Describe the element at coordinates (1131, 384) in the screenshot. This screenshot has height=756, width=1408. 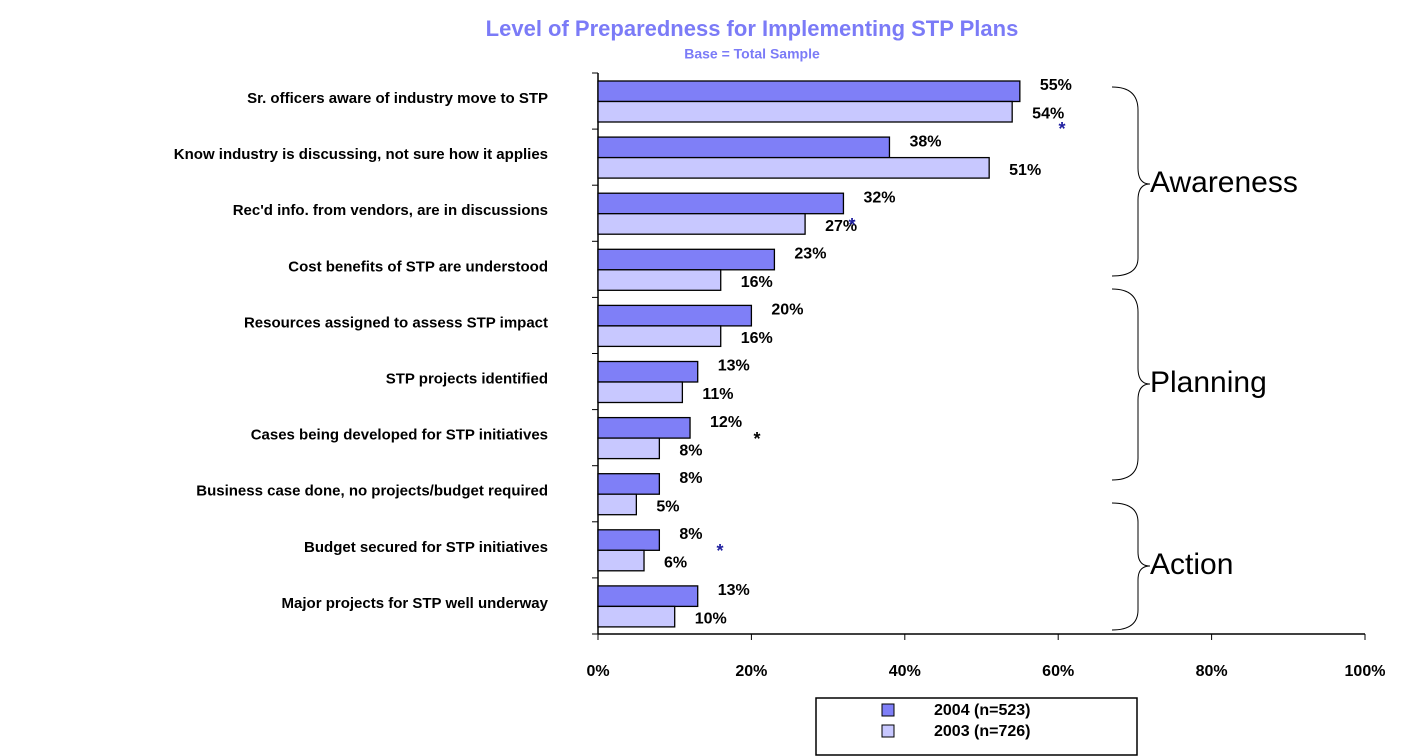
I see `planning-brace` at that location.